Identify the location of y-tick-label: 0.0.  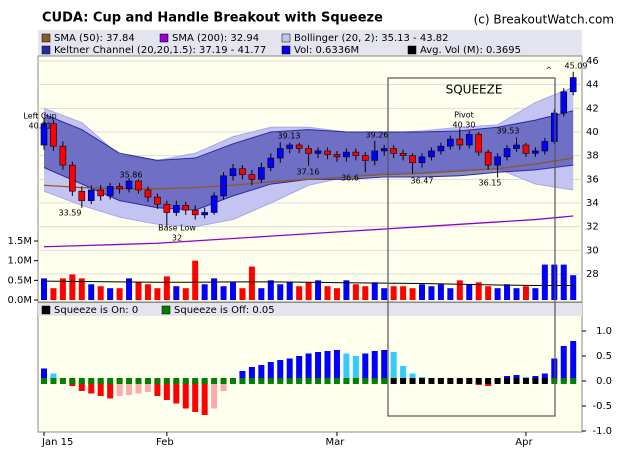
(604, 381).